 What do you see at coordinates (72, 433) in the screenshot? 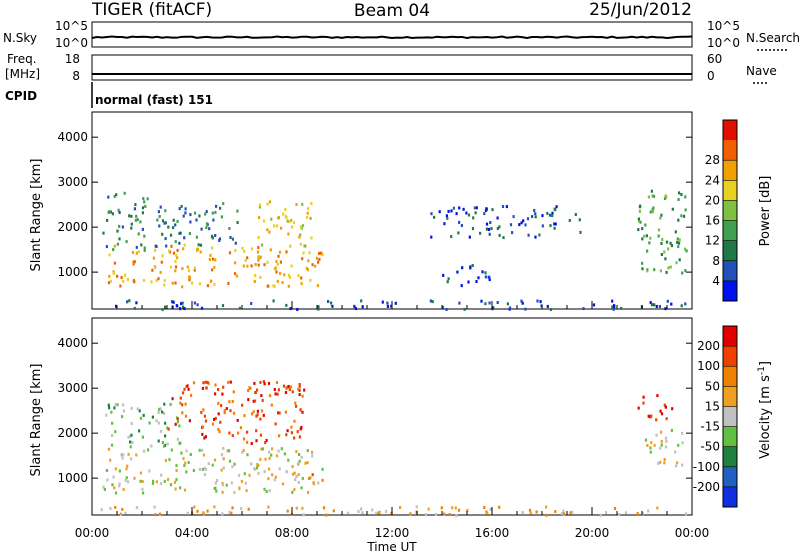
I see `y-tick-label: 2000` at bounding box center [72, 433].